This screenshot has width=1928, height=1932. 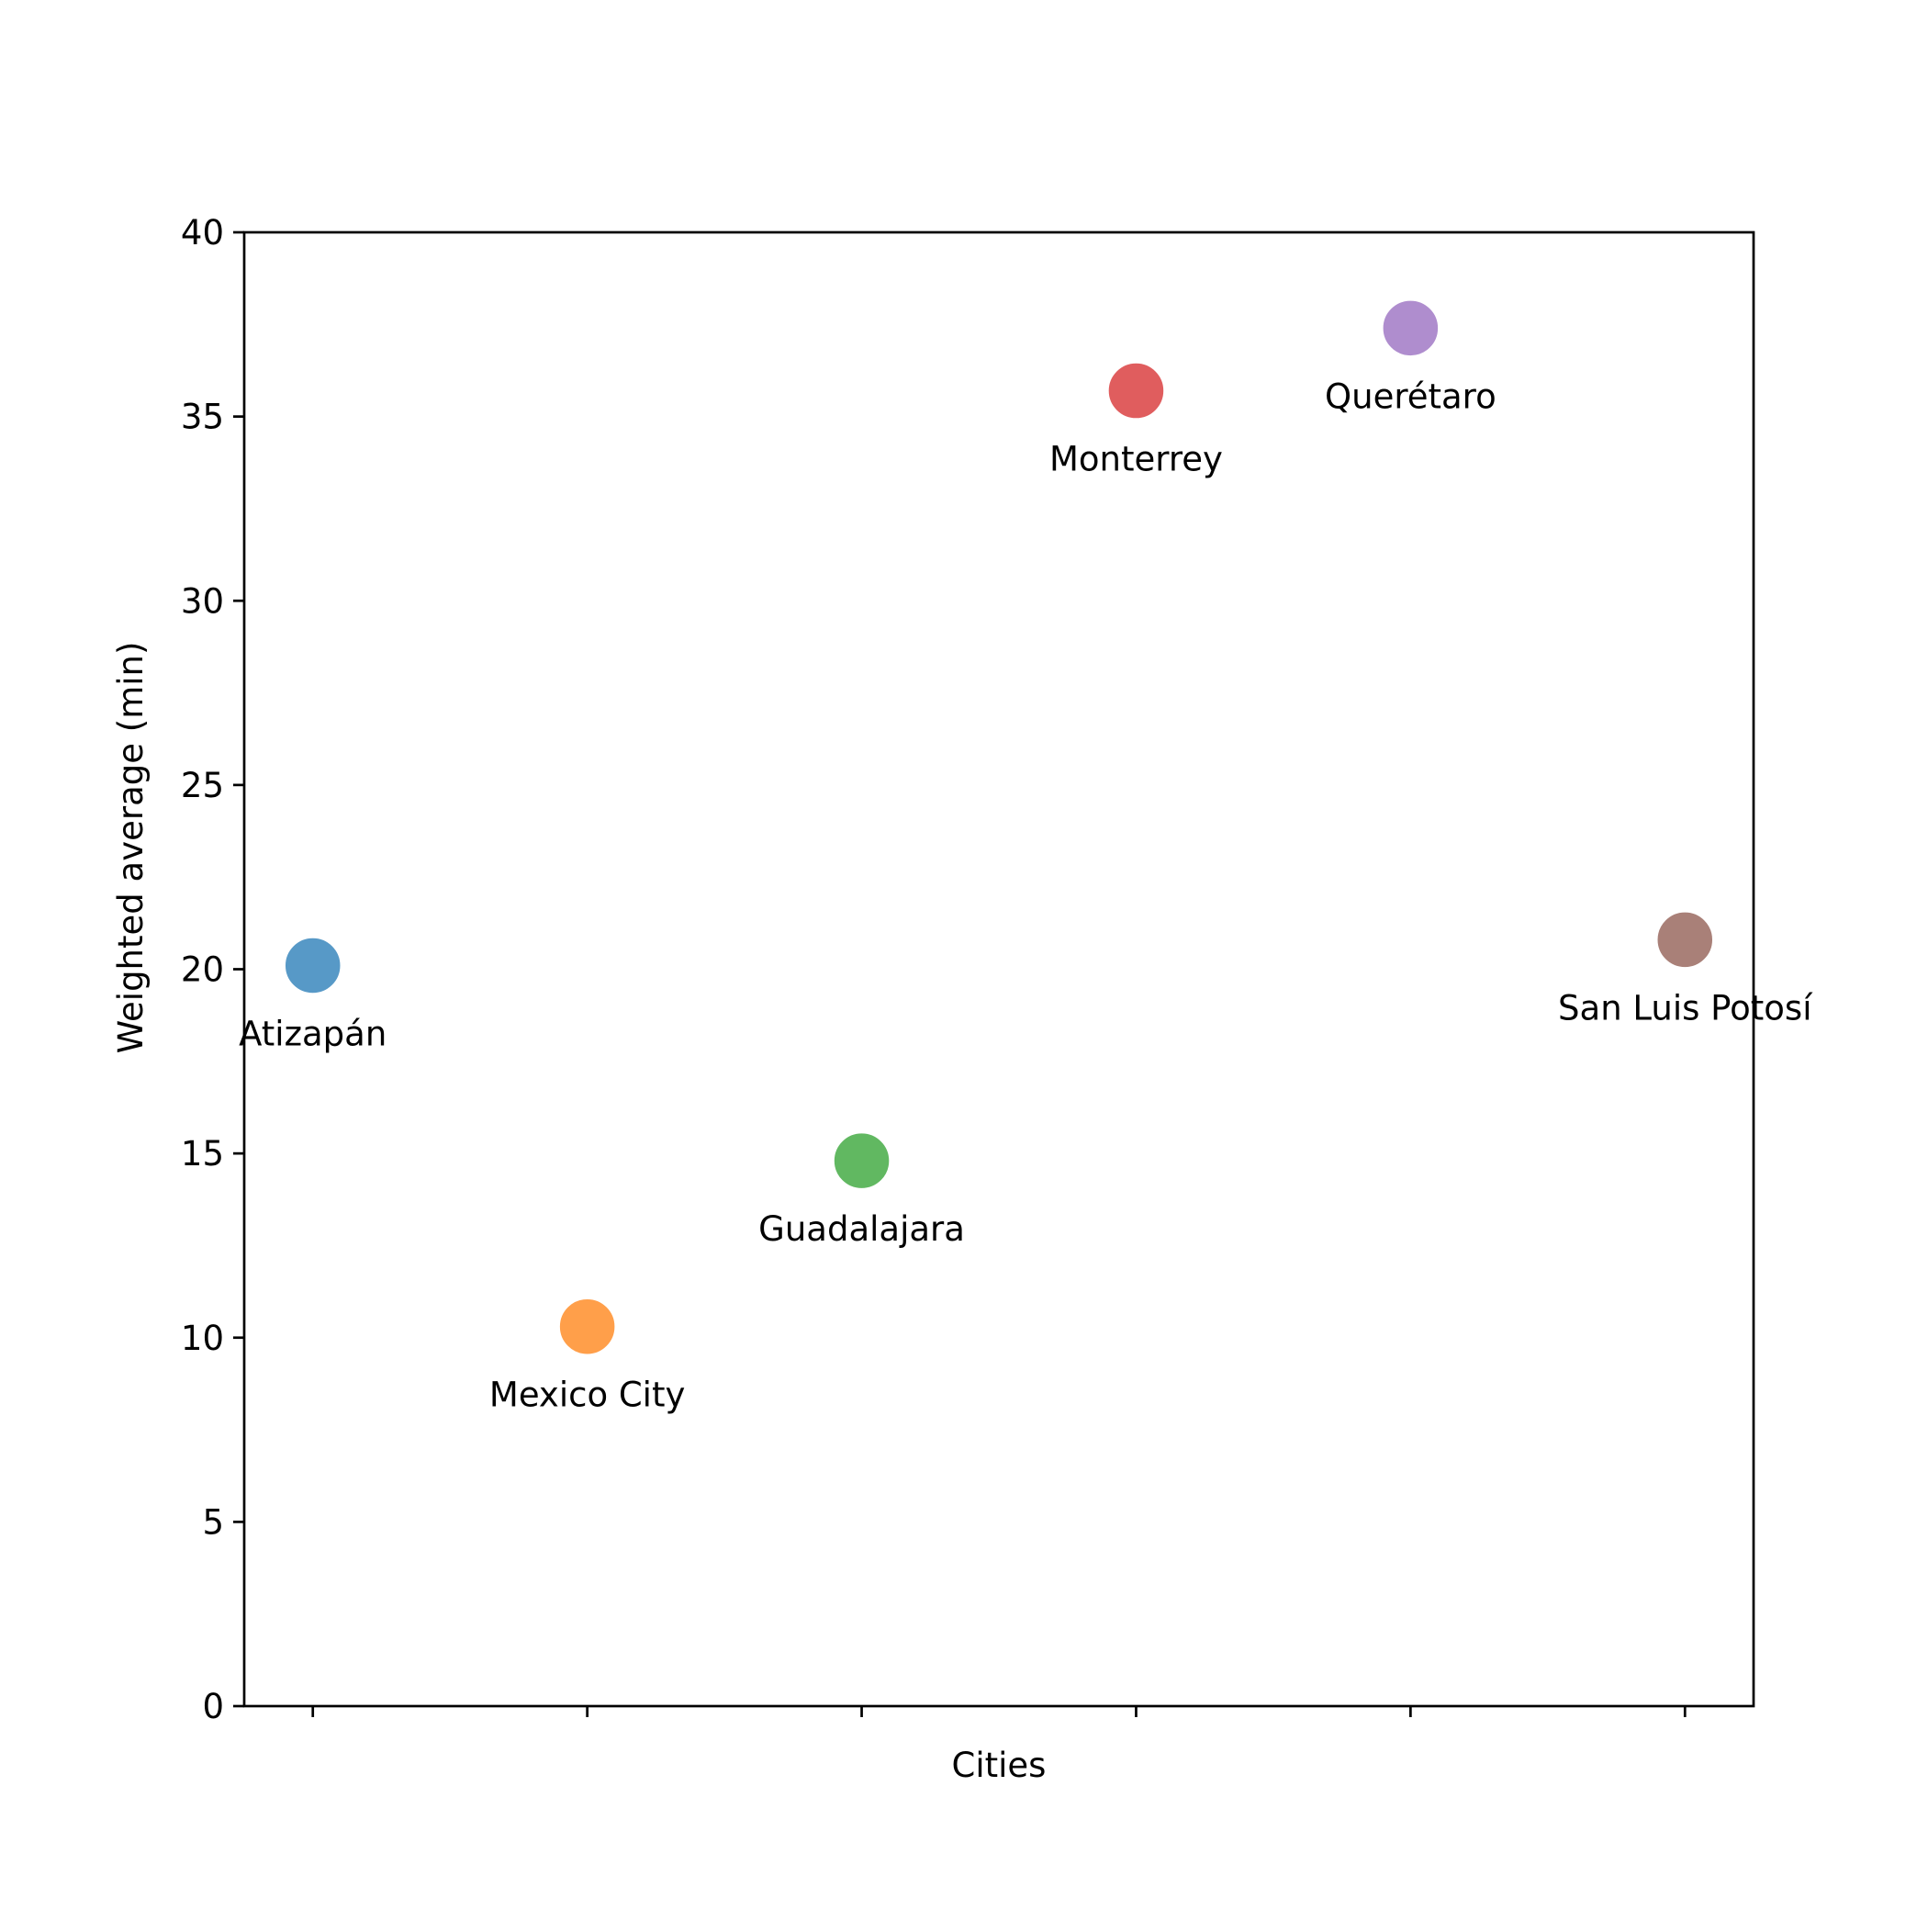 I want to click on y-tick-label: 0, so click(x=213, y=1707).